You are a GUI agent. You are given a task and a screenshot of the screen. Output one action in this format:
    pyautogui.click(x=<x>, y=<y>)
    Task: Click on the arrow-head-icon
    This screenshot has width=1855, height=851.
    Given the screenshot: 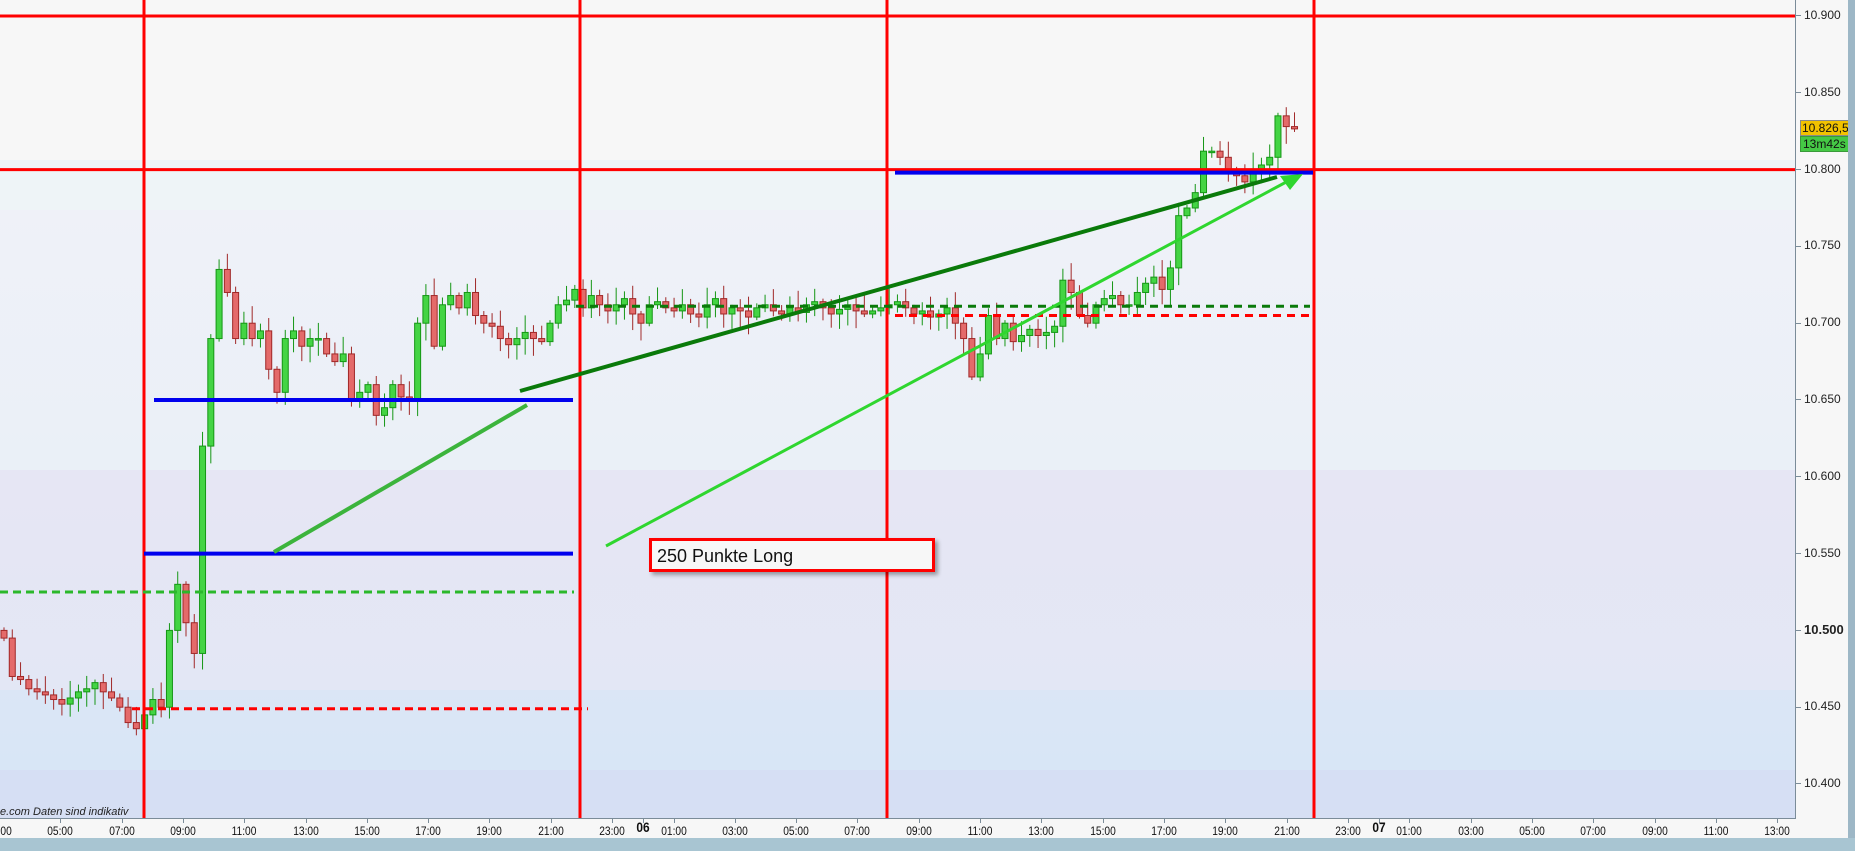 What is the action you would take?
    pyautogui.click(x=1291, y=182)
    